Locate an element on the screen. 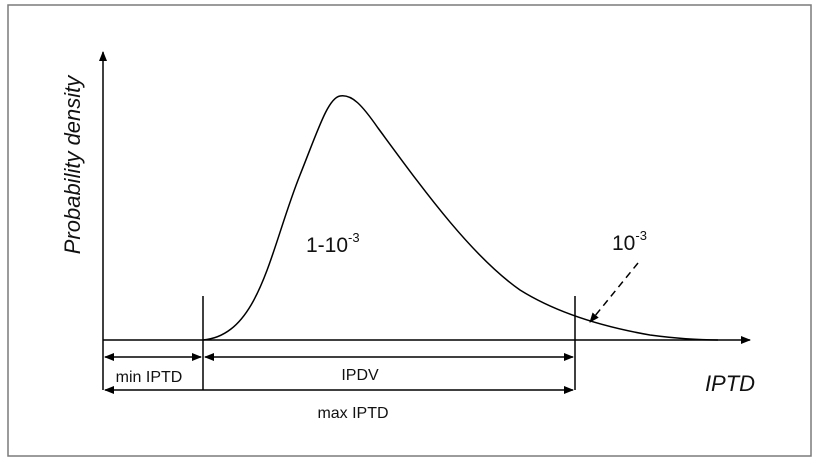  ipdv-label: IPDV is located at coordinates (360, 375).